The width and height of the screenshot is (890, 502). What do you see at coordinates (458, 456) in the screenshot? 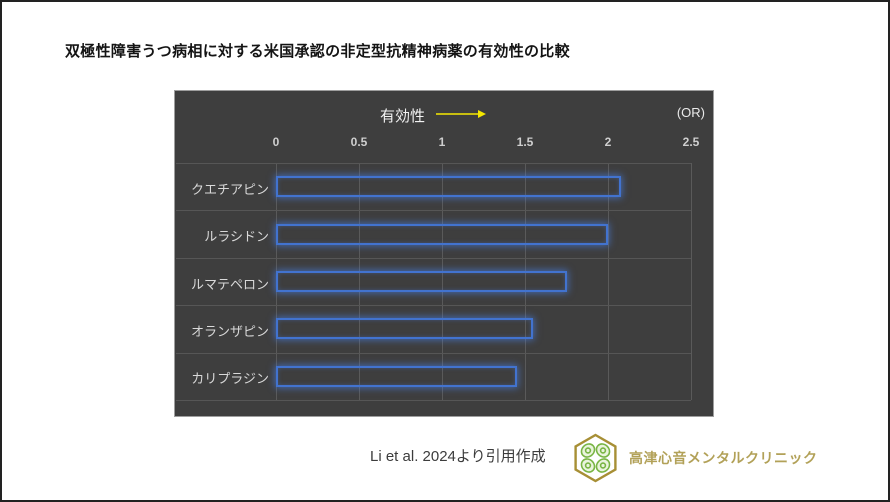
I see `source-citation: Li et al. 2024より引用作成` at bounding box center [458, 456].